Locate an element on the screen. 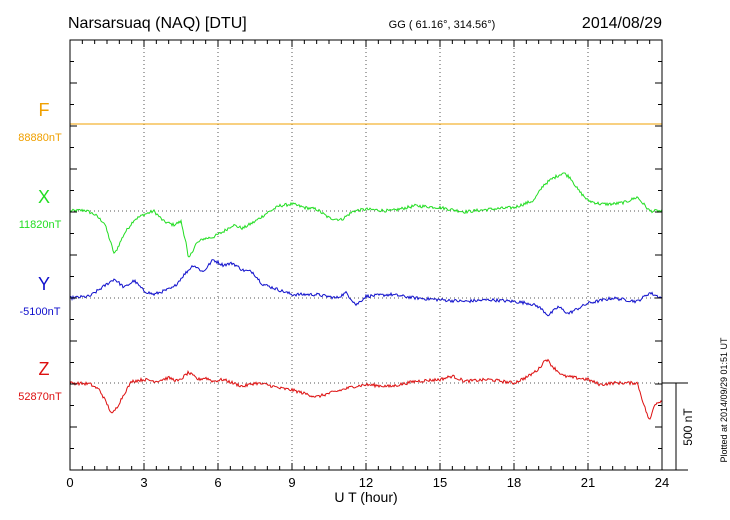  plot-date: 2014/08/29 is located at coordinates (622, 23).